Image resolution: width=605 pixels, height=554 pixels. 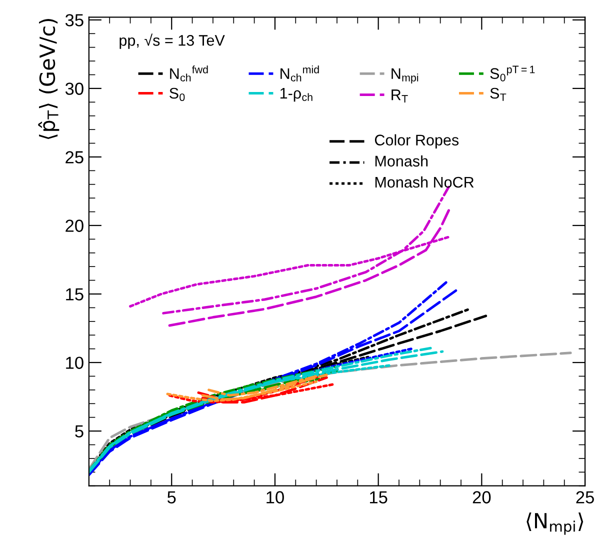 I want to click on y-tick-label: 5, so click(x=79, y=431).